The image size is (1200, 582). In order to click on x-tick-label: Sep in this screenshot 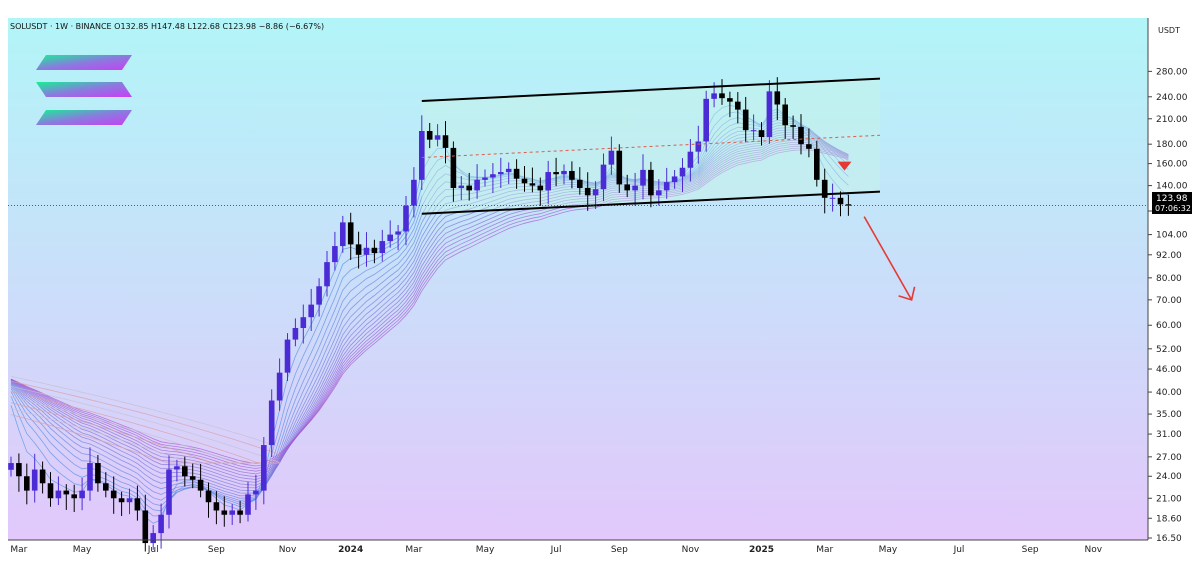, I will do `click(216, 550)`.